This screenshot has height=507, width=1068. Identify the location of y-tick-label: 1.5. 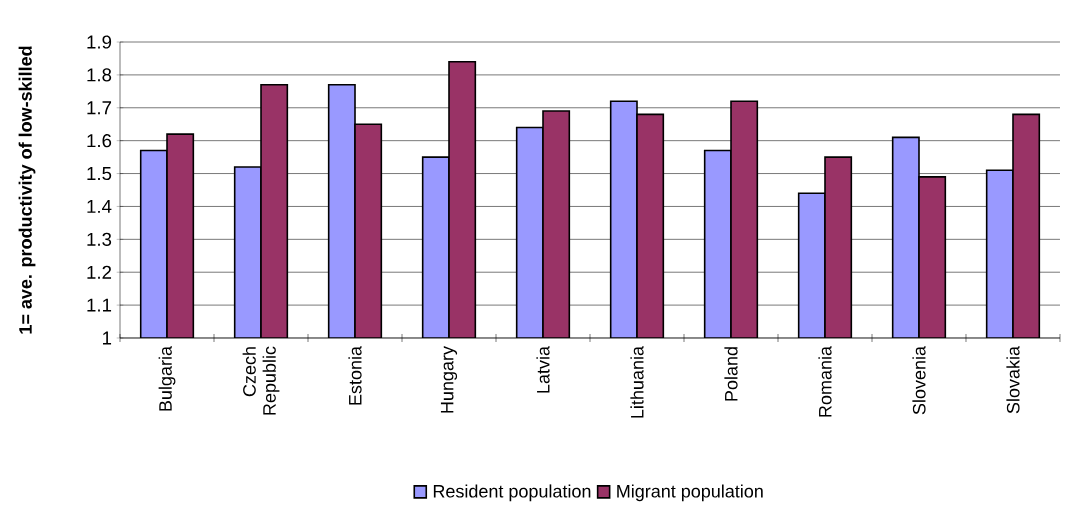
(99, 174).